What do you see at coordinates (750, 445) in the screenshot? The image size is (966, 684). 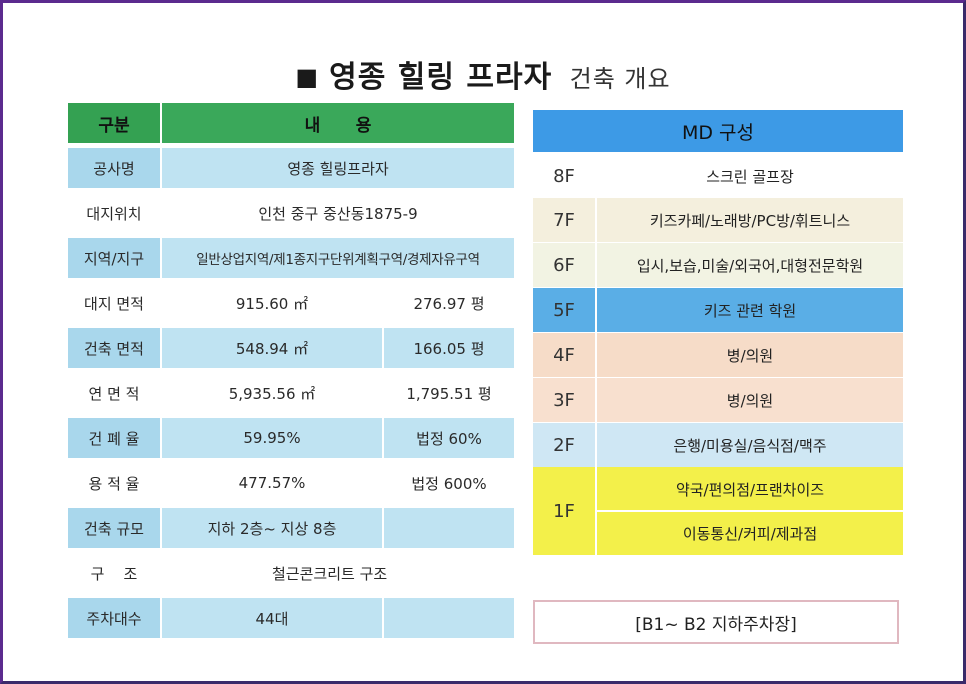 I see `floor-desc: 은행/미용실/음식점/맥주` at bounding box center [750, 445].